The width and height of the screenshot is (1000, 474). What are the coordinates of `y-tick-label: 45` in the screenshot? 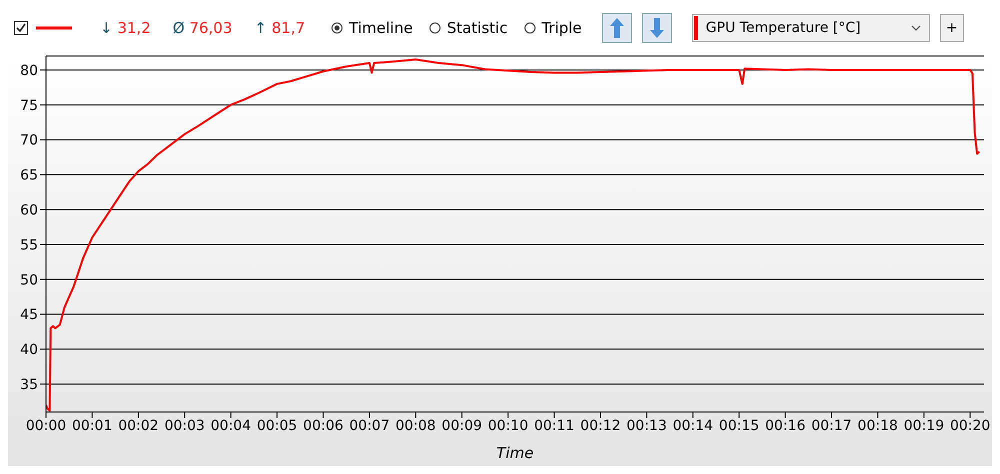 It's located at (29, 315).